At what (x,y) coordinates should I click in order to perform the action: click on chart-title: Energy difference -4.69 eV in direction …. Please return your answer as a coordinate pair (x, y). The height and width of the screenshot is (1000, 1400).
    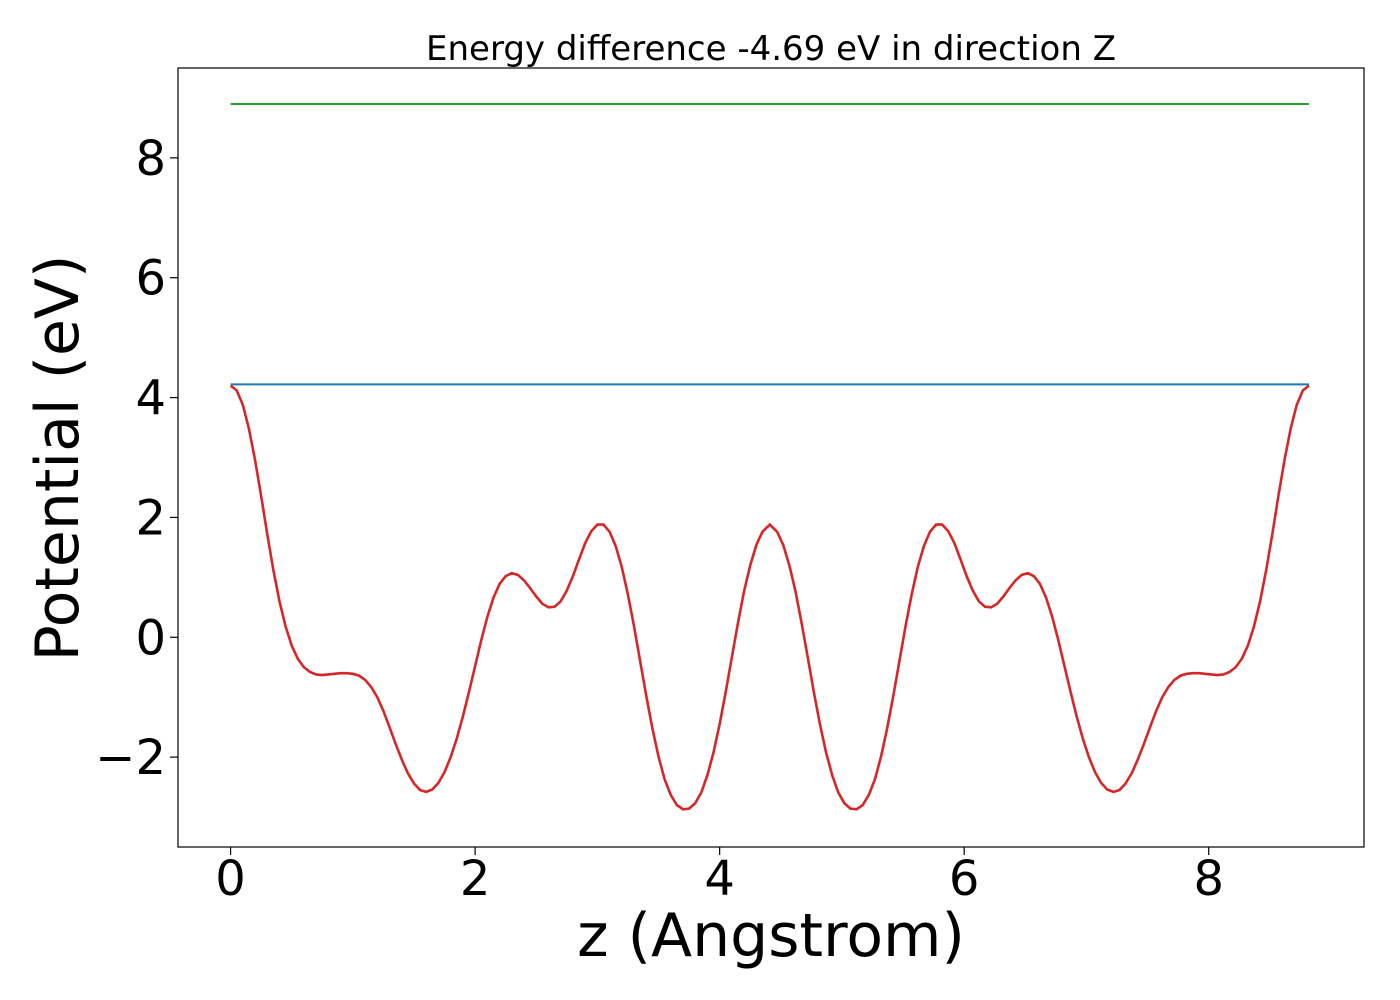
    Looking at the image, I should click on (771, 49).